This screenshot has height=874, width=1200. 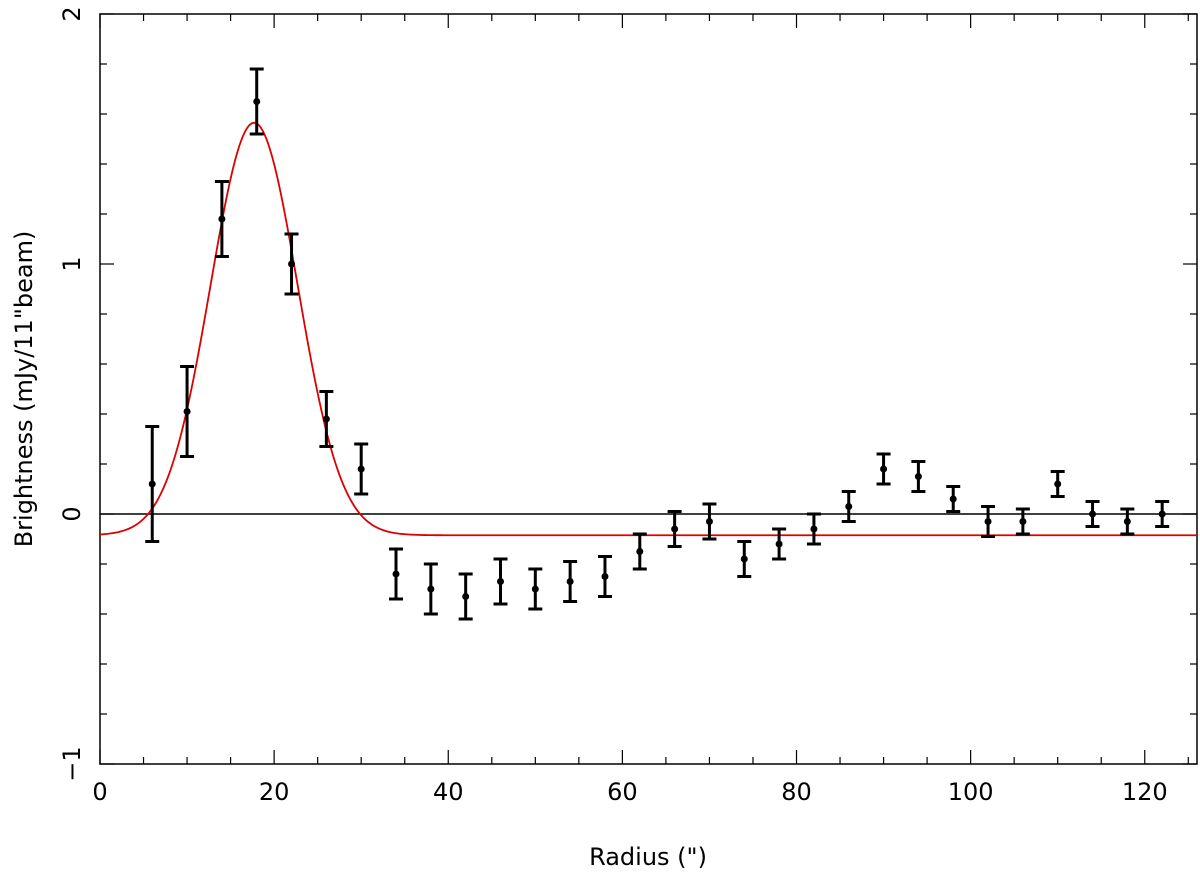 What do you see at coordinates (99, 792) in the screenshot?
I see `x-tick-label: 0` at bounding box center [99, 792].